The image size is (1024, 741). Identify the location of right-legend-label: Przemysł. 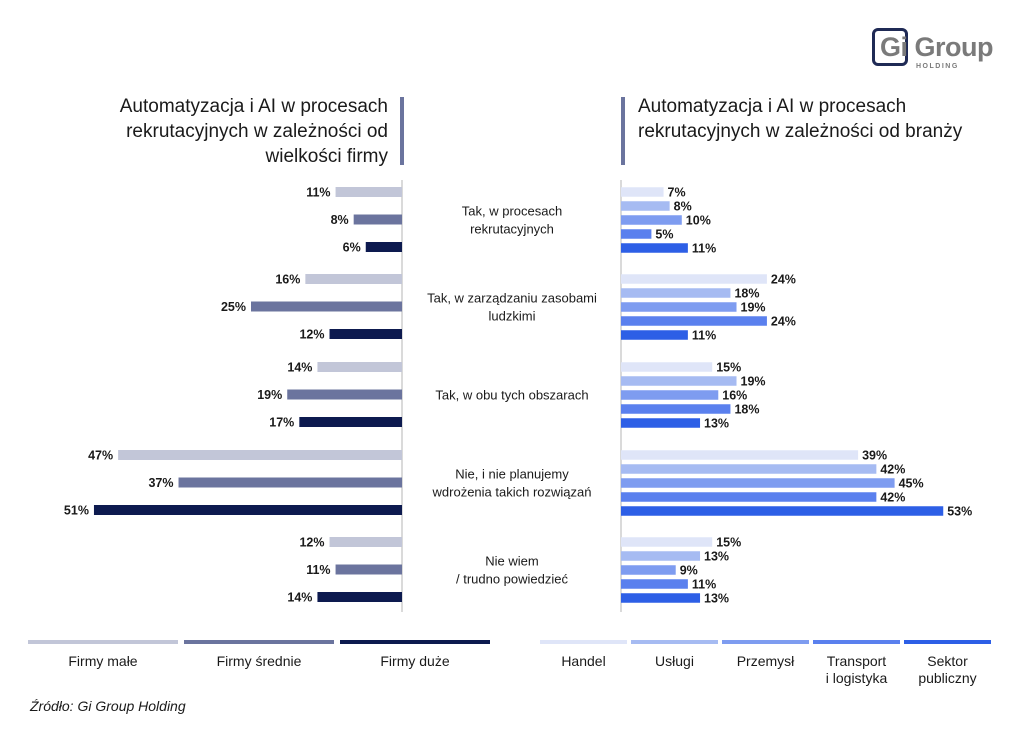
(765, 661).